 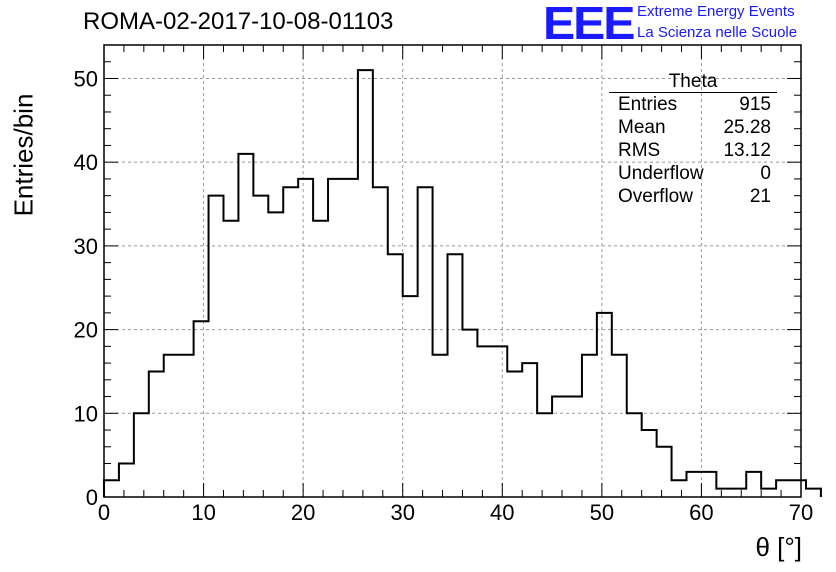 What do you see at coordinates (639, 150) in the screenshot?
I see `stats-label: RMS` at bounding box center [639, 150].